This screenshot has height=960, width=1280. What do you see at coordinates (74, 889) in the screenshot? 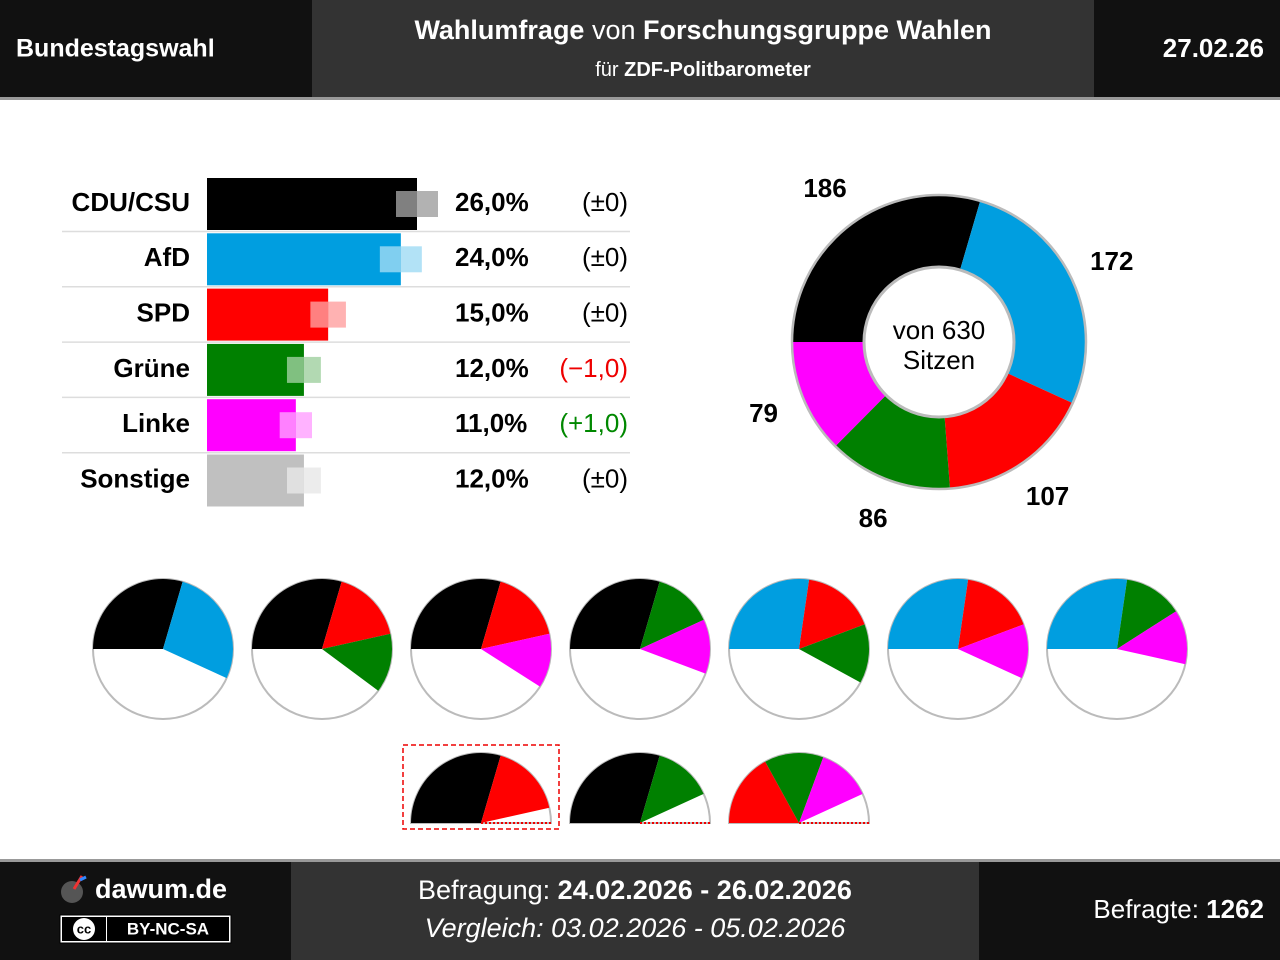
I see `logo` at bounding box center [74, 889].